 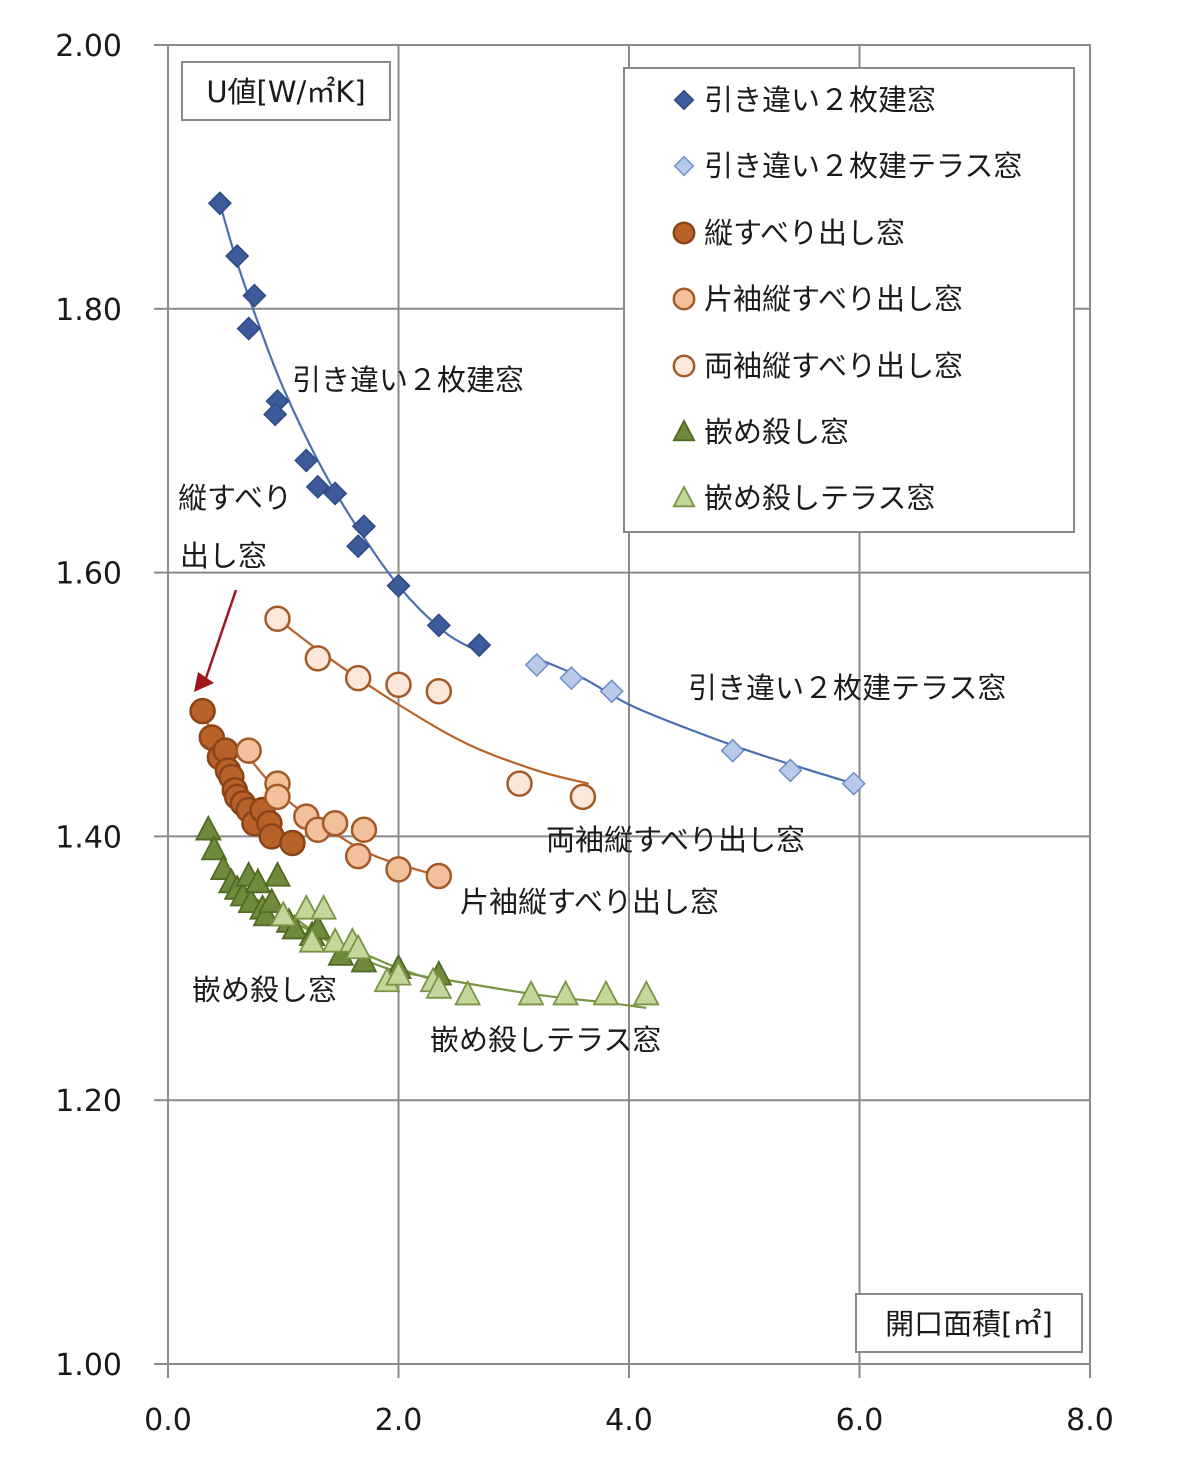 I want to click on legend-label: 片袖縦すべり出し窓, so click(x=833, y=299).